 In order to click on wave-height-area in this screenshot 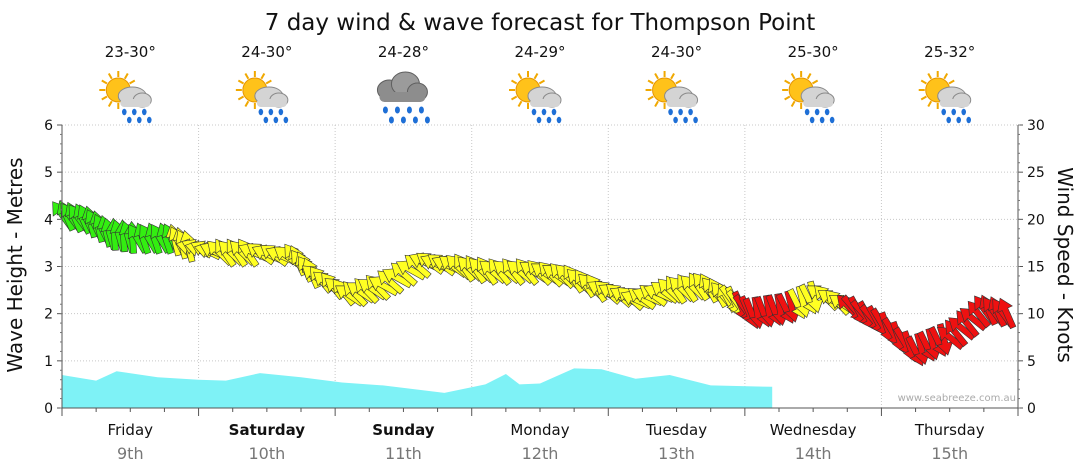, I will do `click(417, 388)`.